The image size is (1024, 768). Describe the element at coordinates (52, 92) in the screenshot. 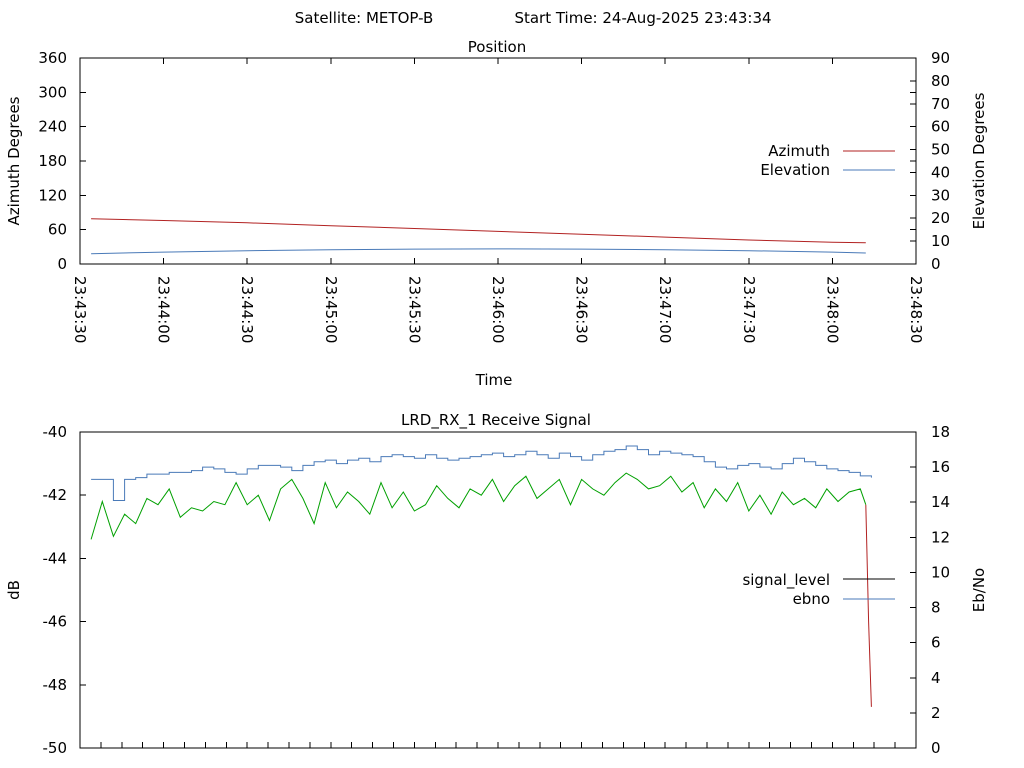

I see `azimuth-tick-label: 300` at that location.